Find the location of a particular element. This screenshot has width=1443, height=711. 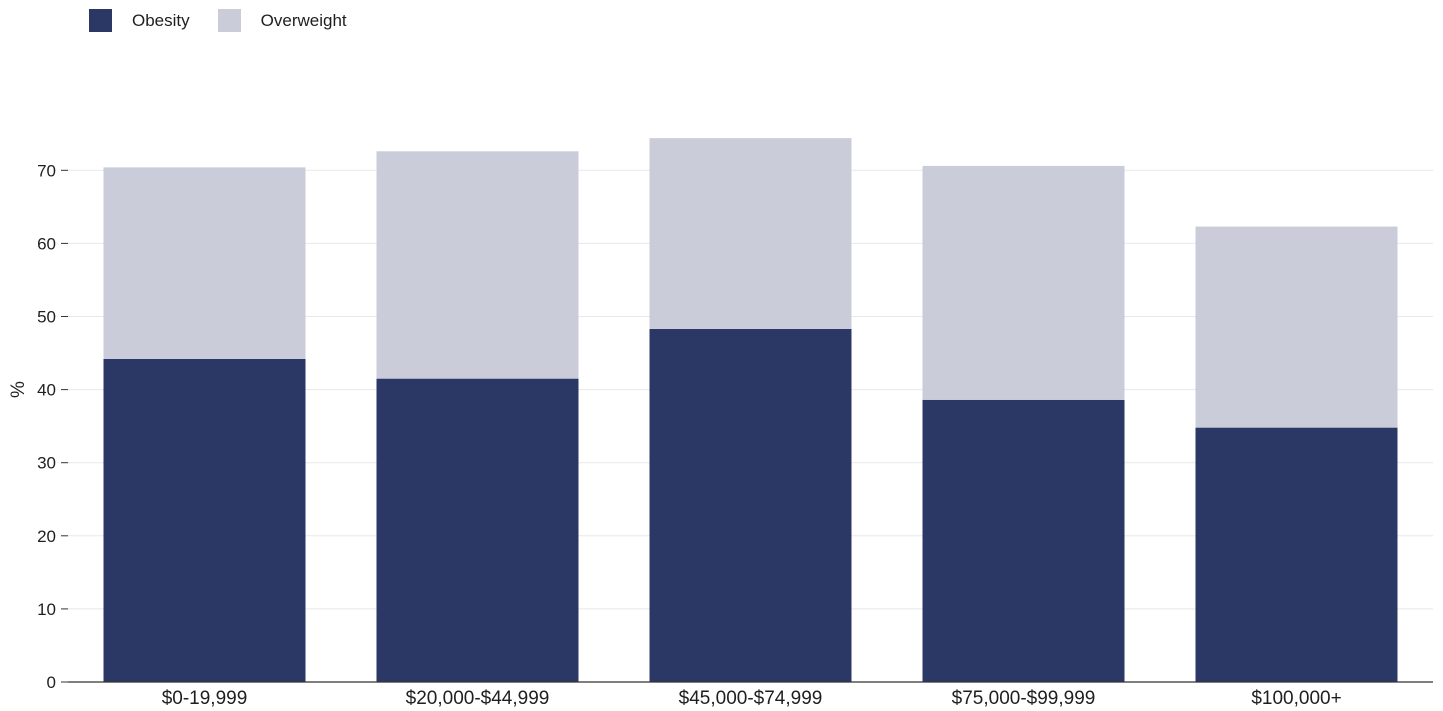

legend-item-overweight: Overweight is located at coordinates (282, 20).